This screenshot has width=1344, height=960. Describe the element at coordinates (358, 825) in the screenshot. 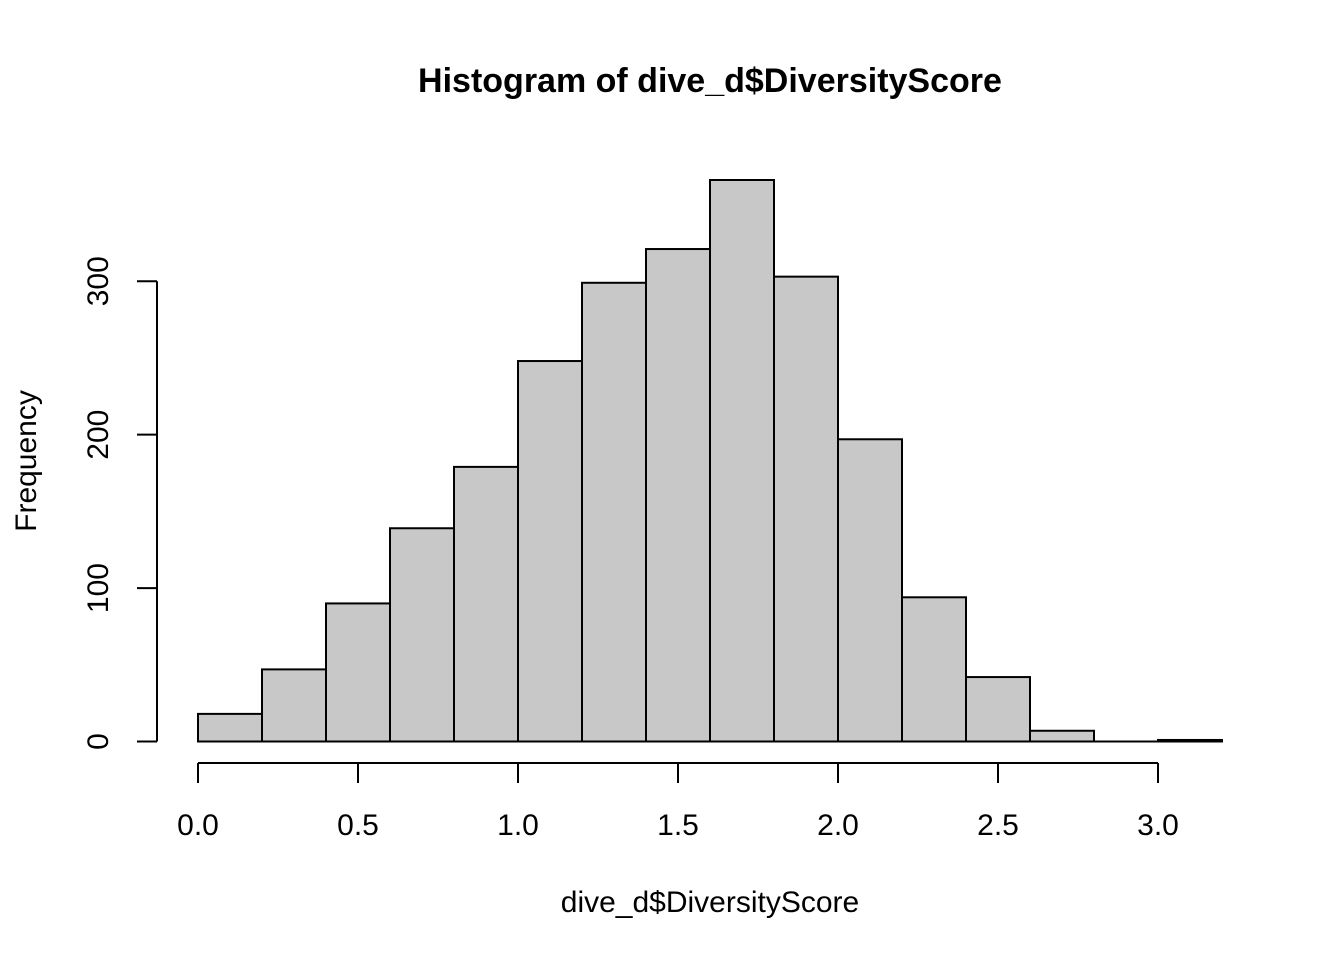

I see `x-tick-label: 0.5` at that location.